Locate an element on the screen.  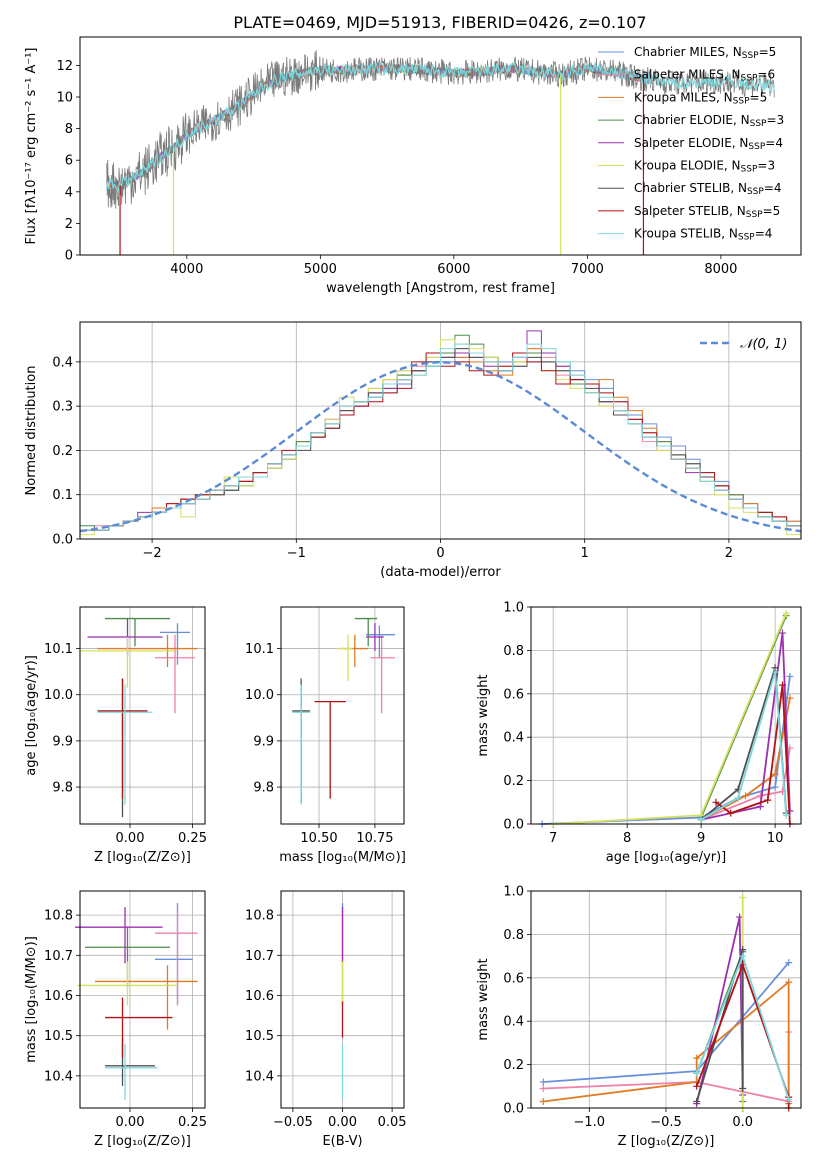
mass_vs_Z-frame is located at coordinates (142, 999).